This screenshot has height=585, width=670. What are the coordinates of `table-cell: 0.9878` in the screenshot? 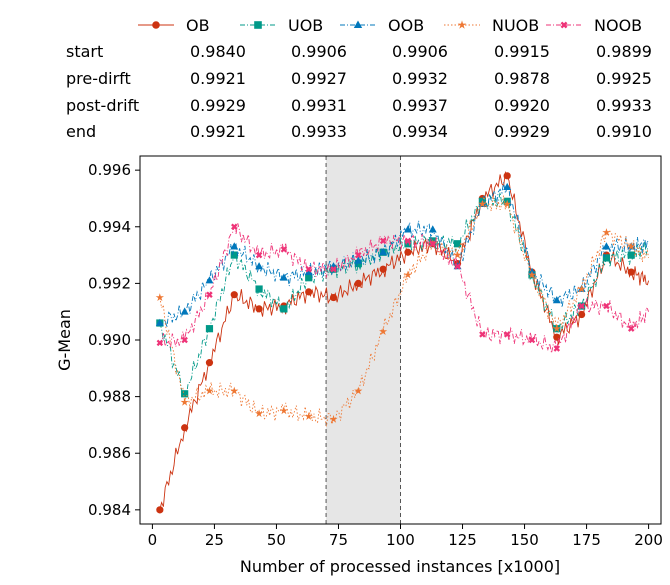 It's located at (522, 78).